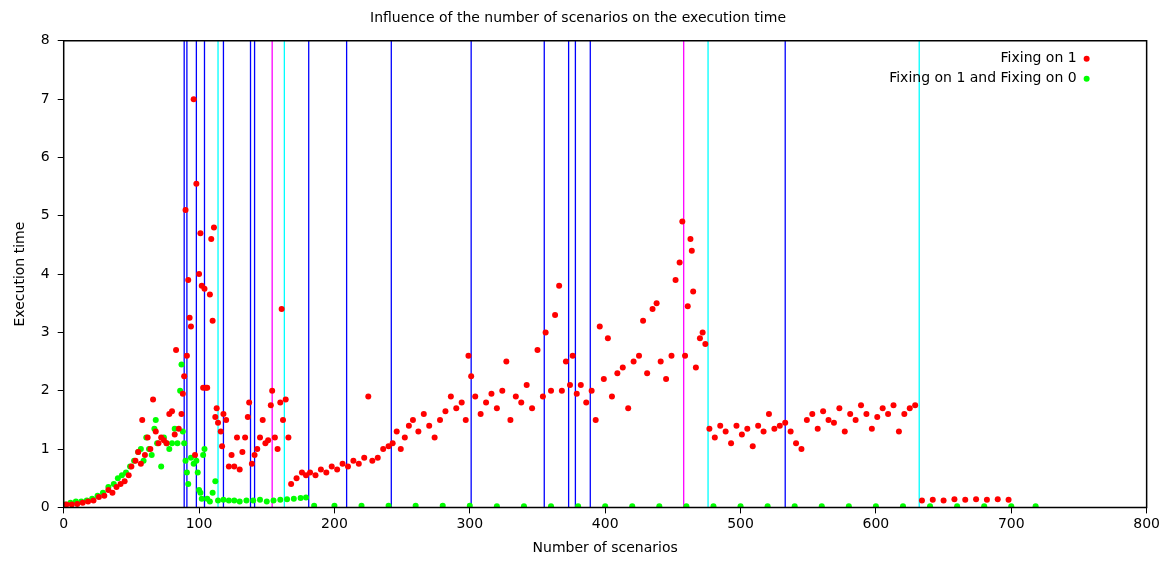  I want to click on x-tick-label: 700, so click(1011, 523).